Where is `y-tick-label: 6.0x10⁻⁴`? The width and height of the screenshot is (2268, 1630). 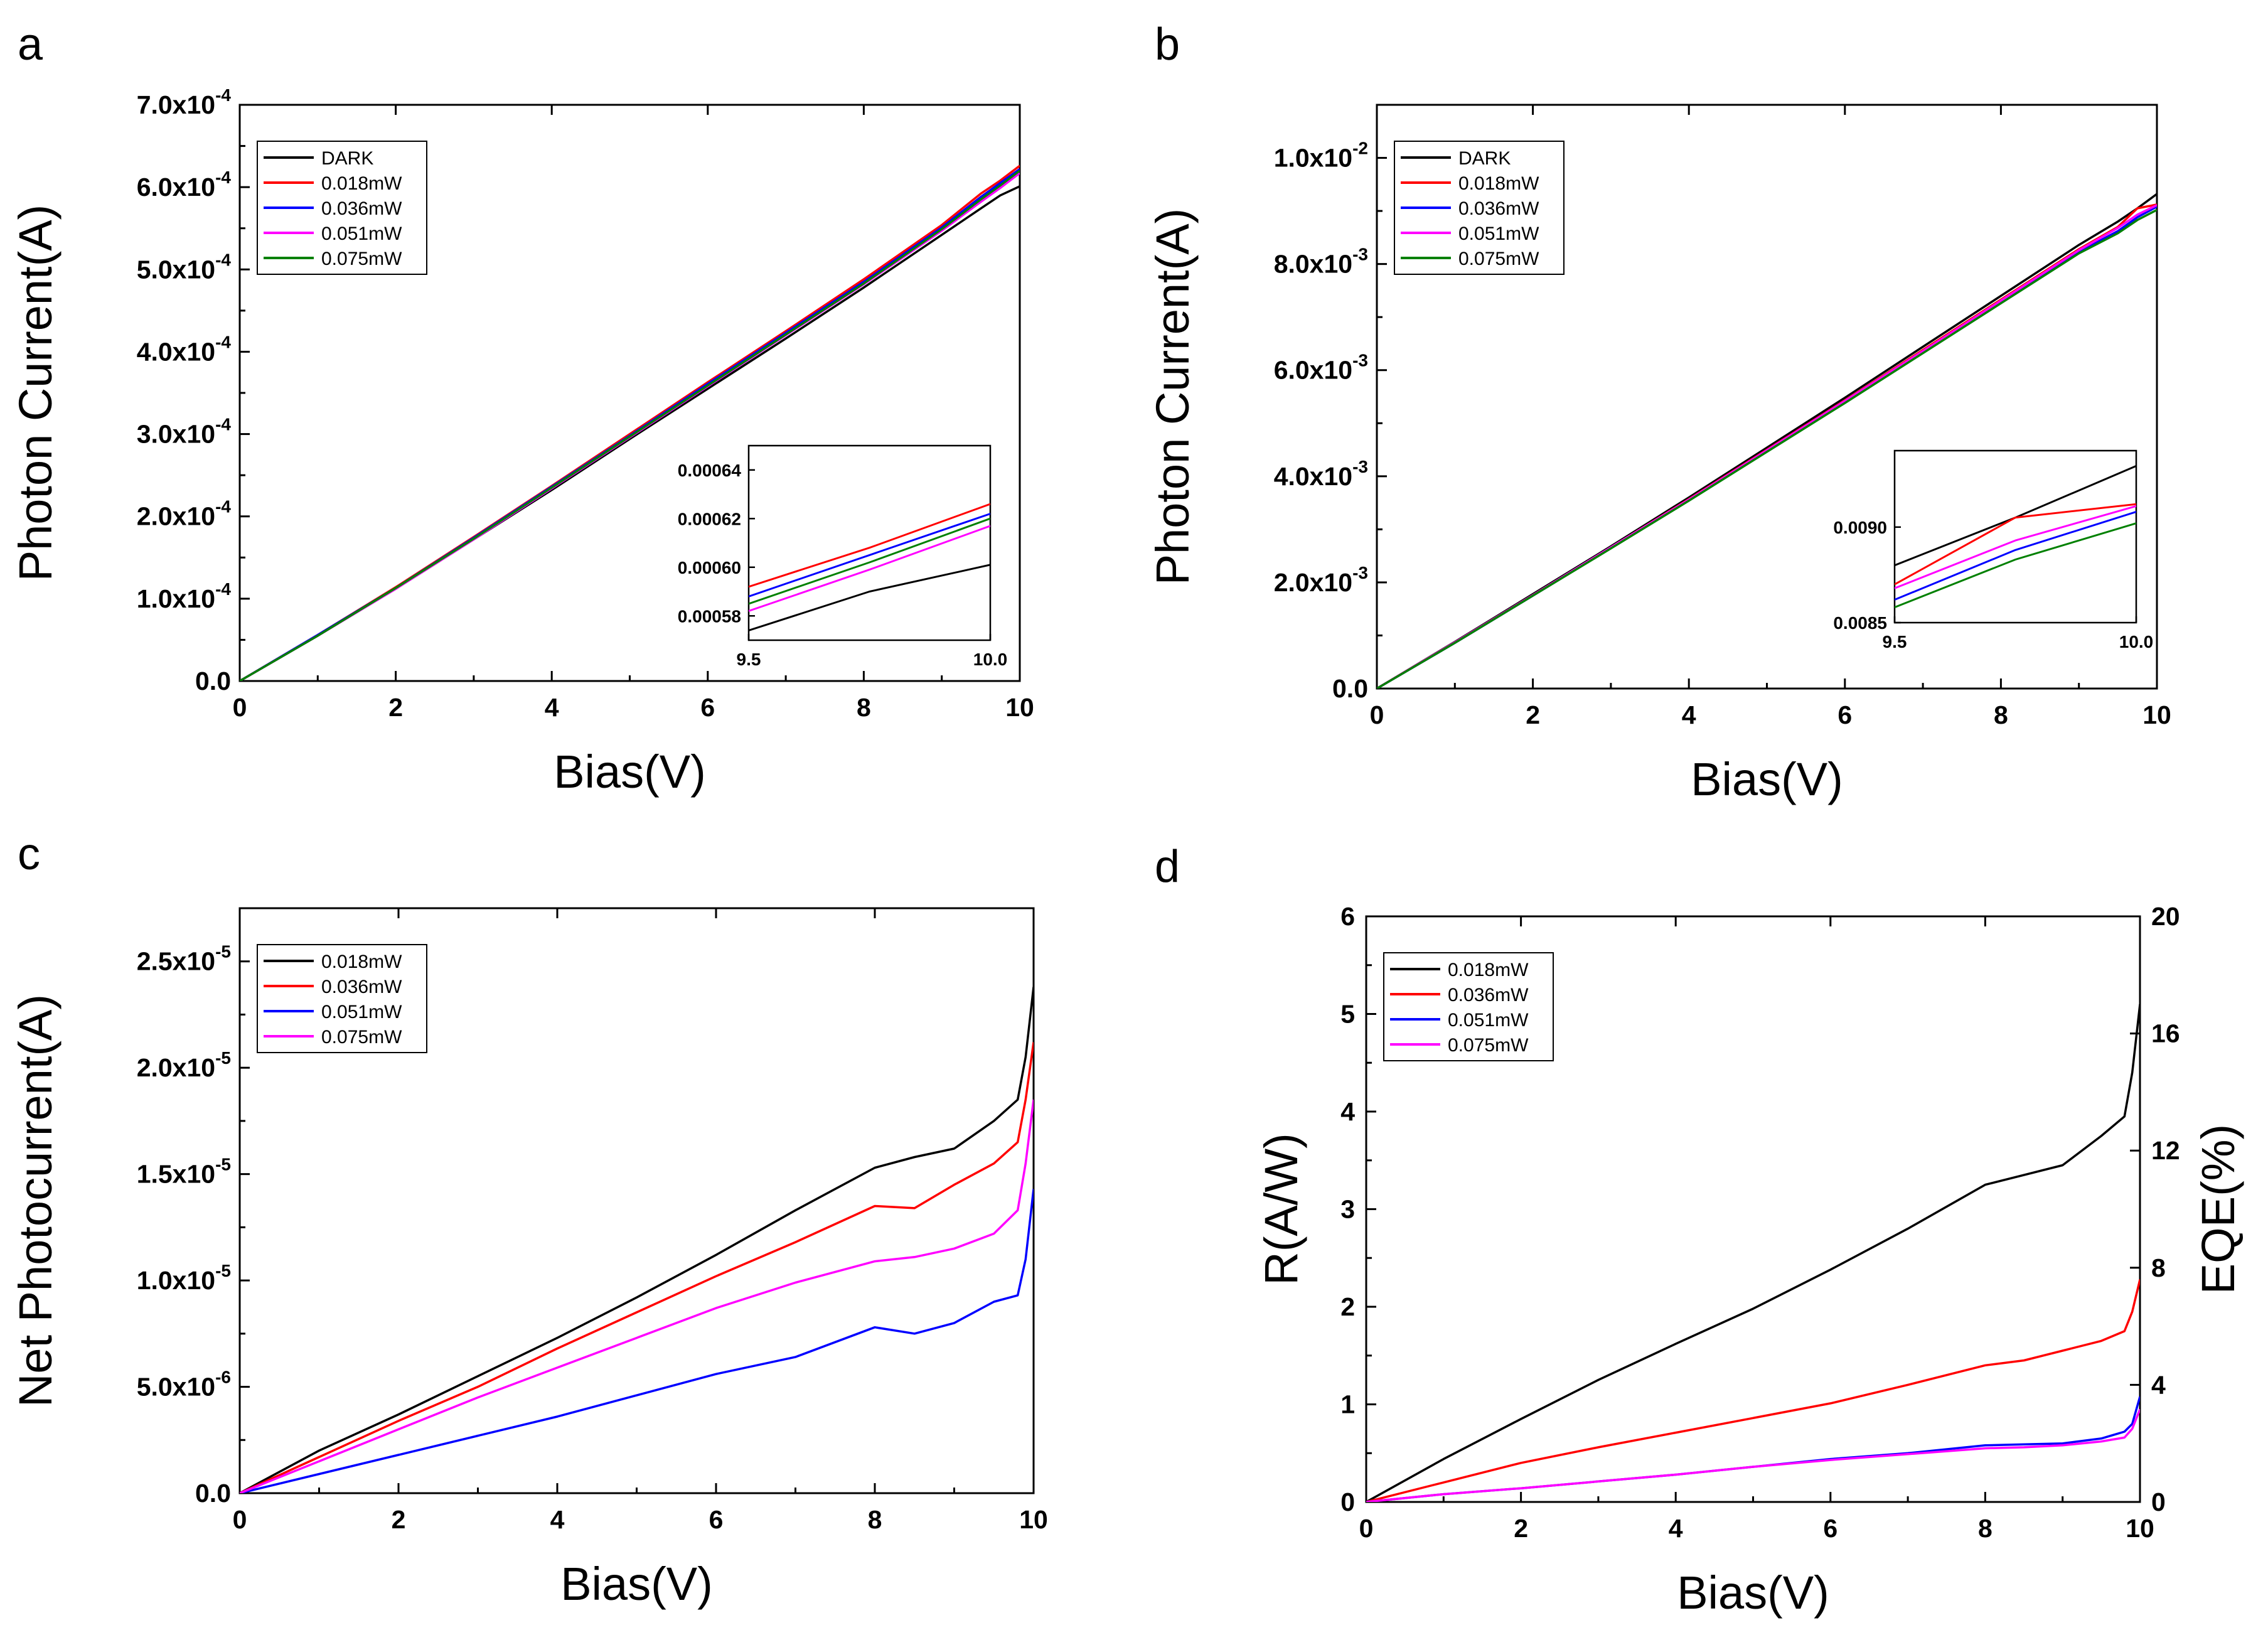 y-tick-label: 6.0x10⁻⁴ is located at coordinates (185, 184).